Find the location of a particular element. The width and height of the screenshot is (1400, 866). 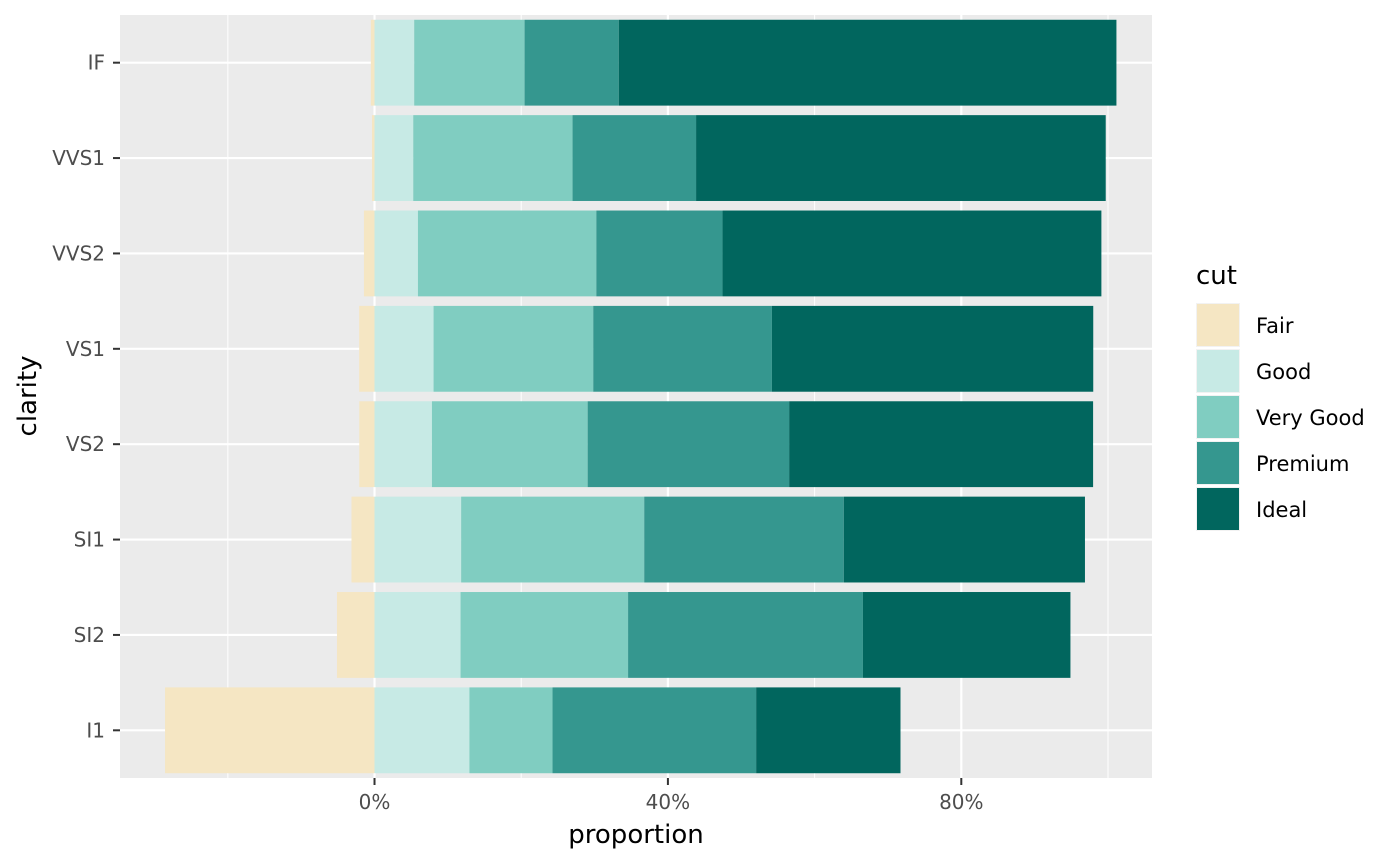

bar-premium-vvs2 is located at coordinates (659, 253).